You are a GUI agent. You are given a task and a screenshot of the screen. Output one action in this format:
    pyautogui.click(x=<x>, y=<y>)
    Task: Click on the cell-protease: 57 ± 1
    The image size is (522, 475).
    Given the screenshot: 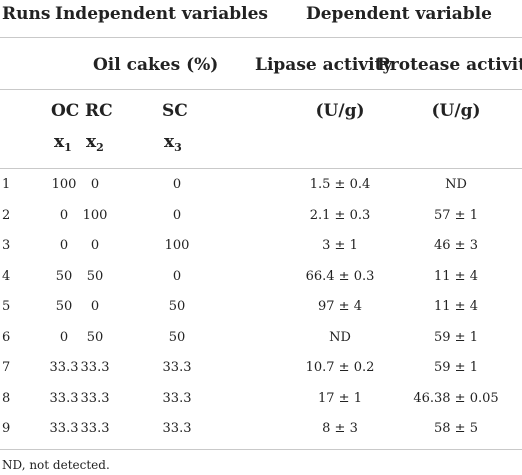 What is the action you would take?
    pyautogui.click(x=456, y=215)
    